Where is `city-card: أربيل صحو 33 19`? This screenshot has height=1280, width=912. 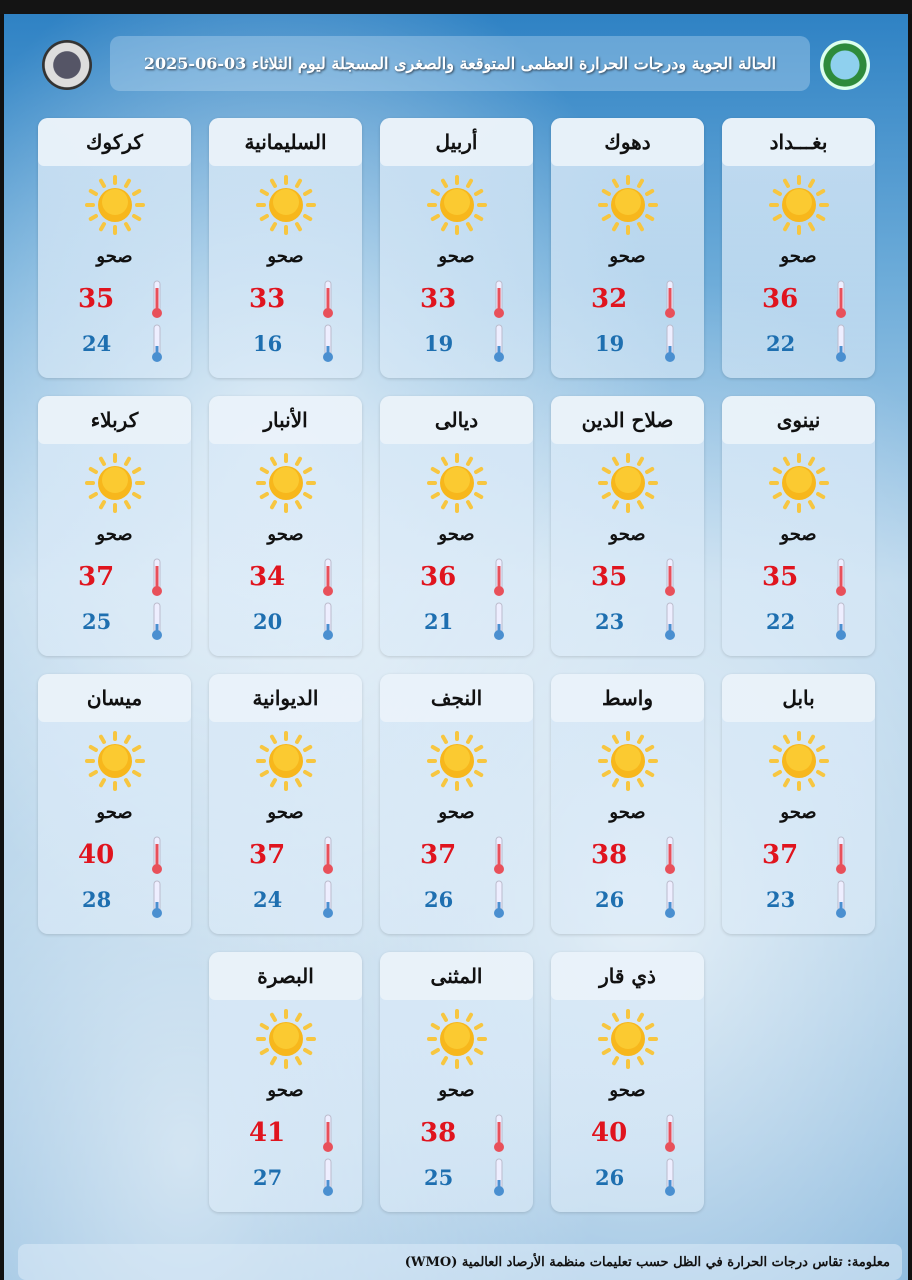 city-card: أربيل صحو 33 19 is located at coordinates (456, 248).